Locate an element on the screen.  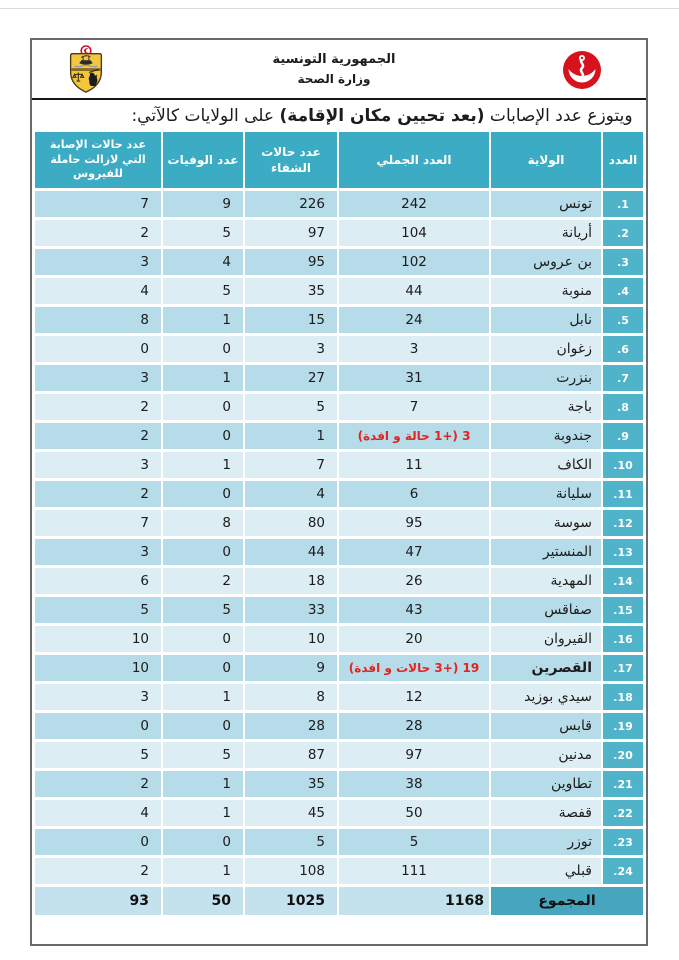
table-row: 20. مدنين 97 87 5 5 is located at coordinates (339, 755).